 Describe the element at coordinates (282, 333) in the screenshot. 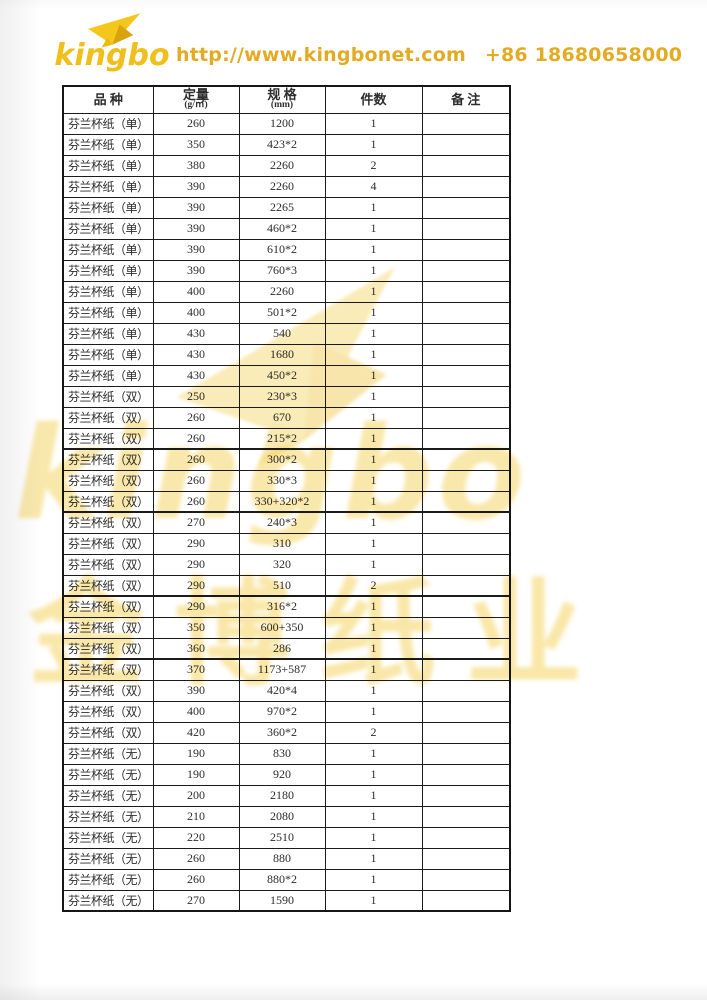

I see `cell-spec: 540` at that location.